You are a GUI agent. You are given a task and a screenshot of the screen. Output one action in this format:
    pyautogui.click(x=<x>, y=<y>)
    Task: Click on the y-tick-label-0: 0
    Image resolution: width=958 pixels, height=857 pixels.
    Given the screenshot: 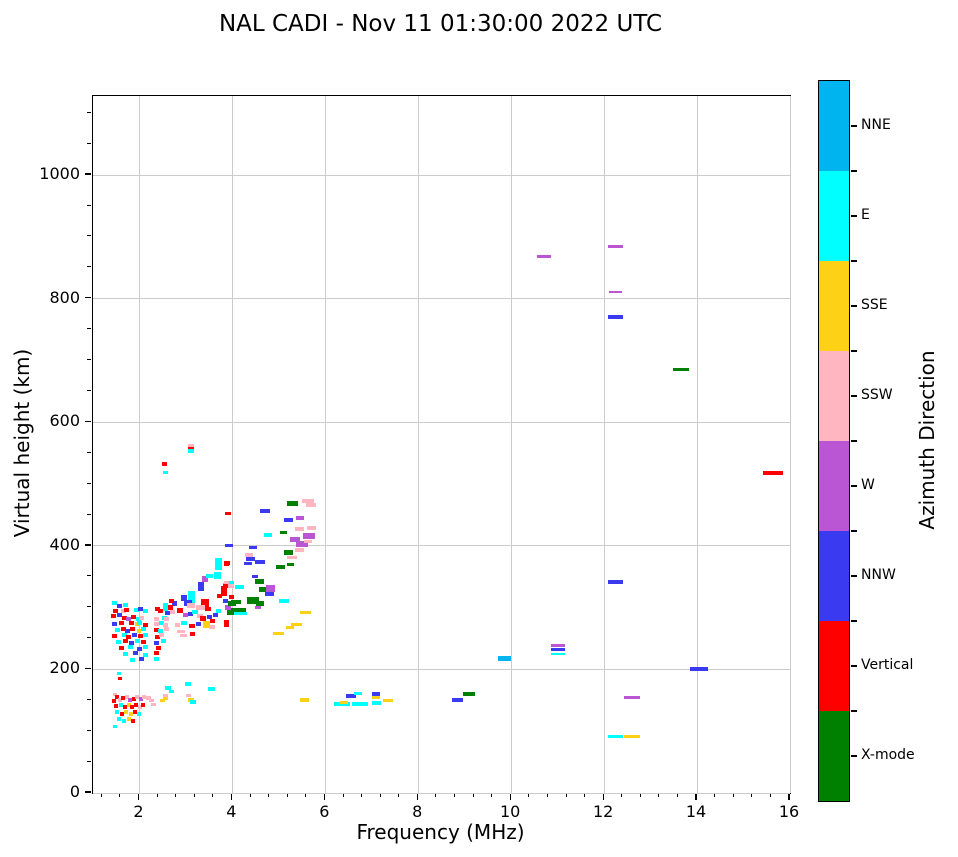 What is the action you would take?
    pyautogui.click(x=74, y=791)
    